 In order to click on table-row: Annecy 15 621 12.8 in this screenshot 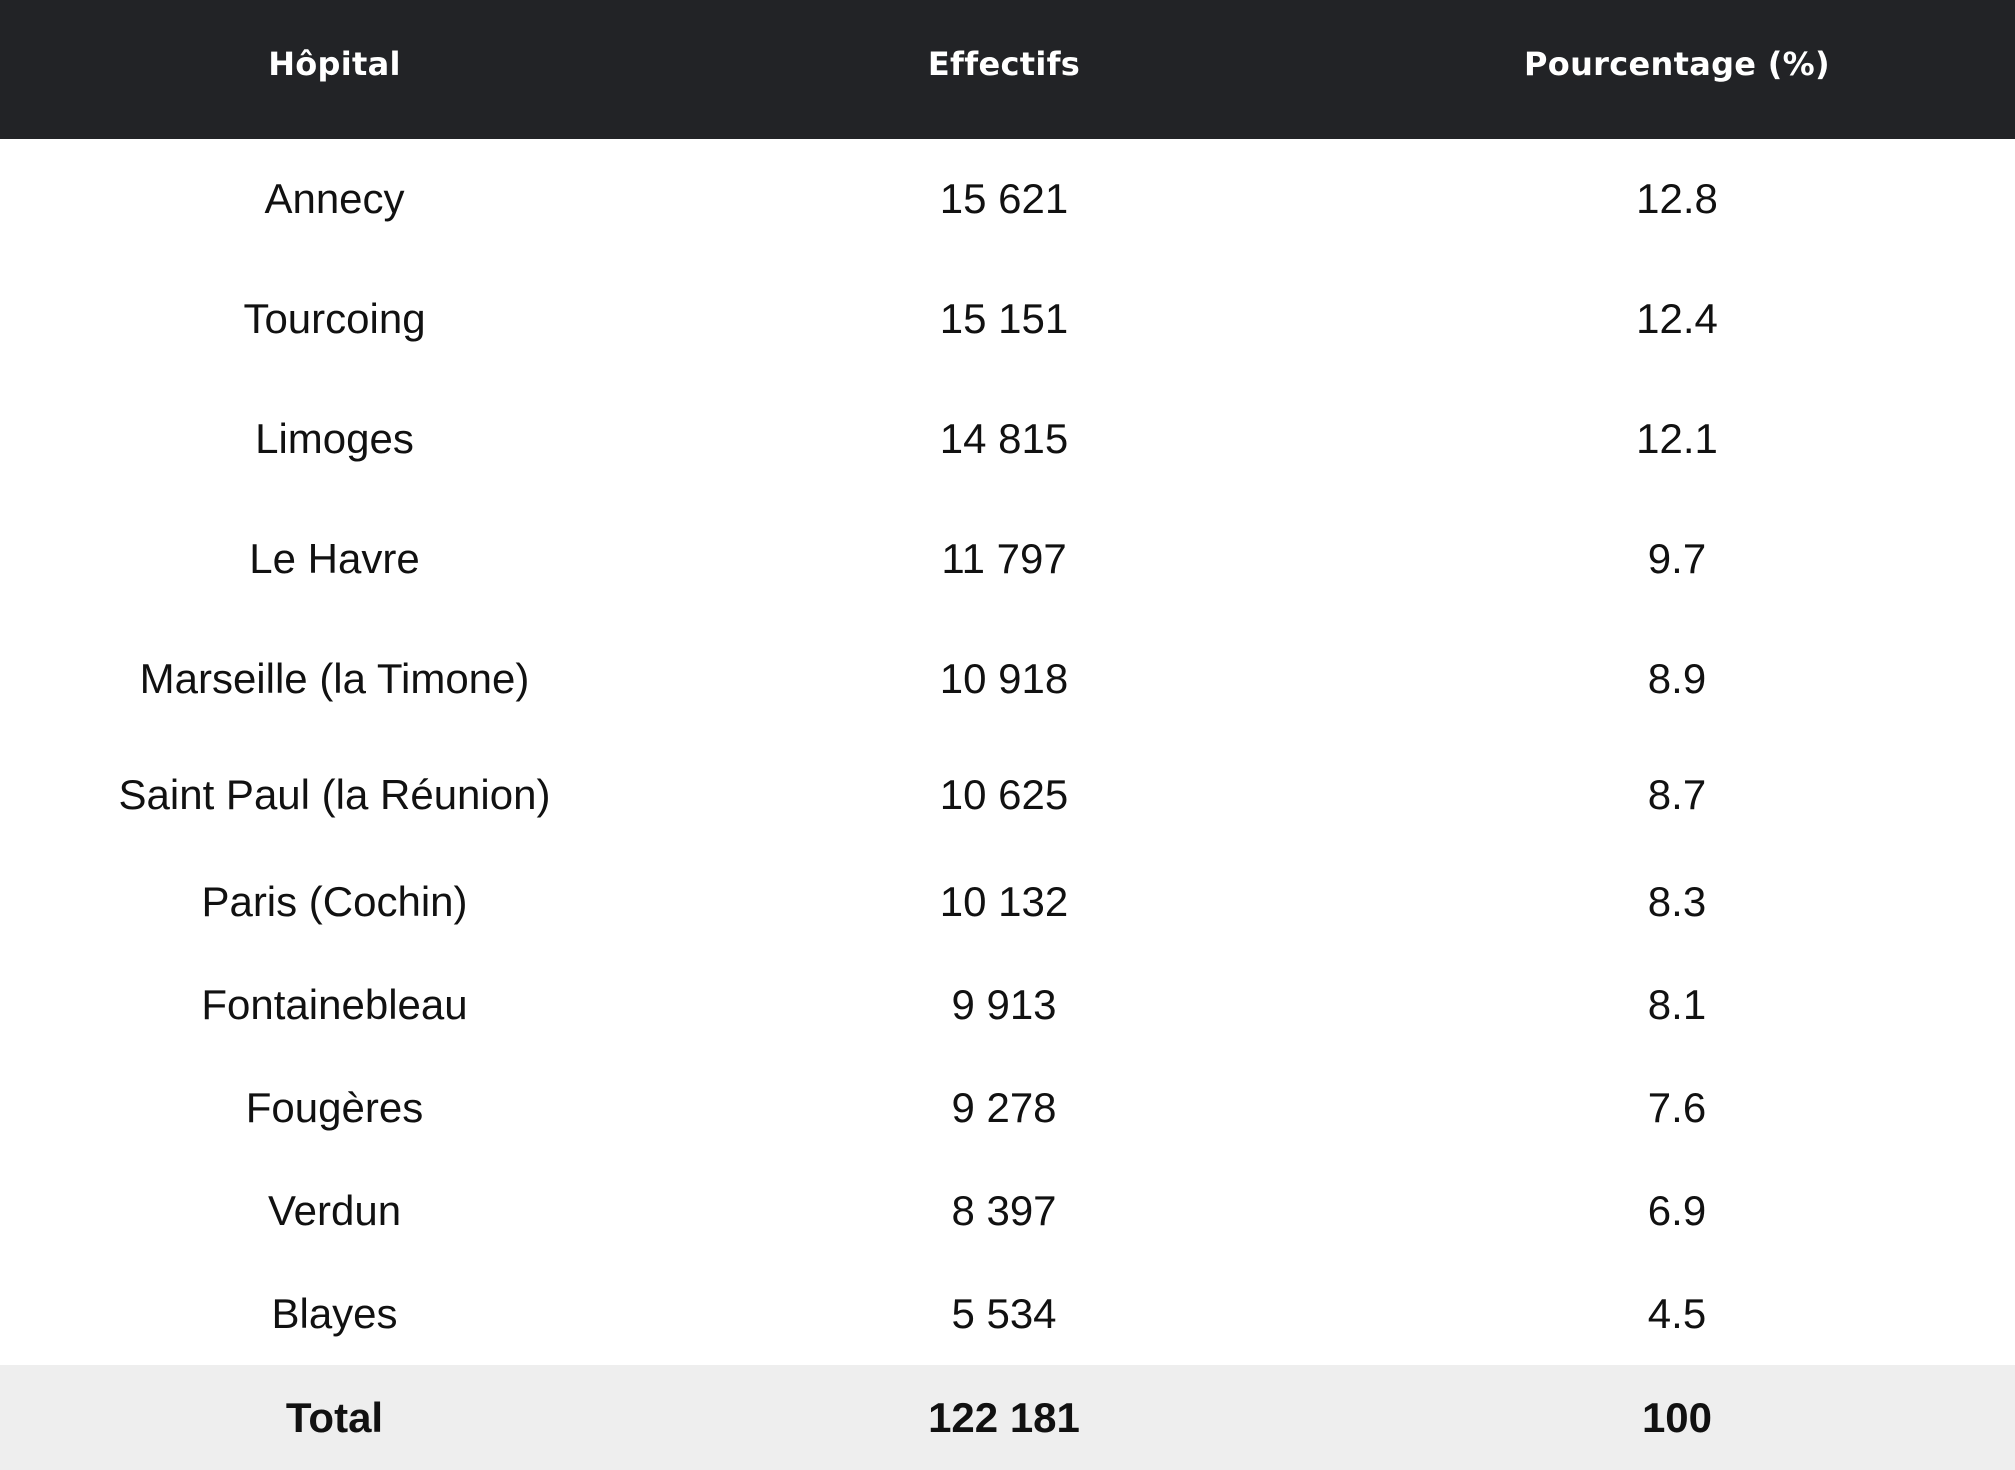, I will do `click(1007, 199)`.